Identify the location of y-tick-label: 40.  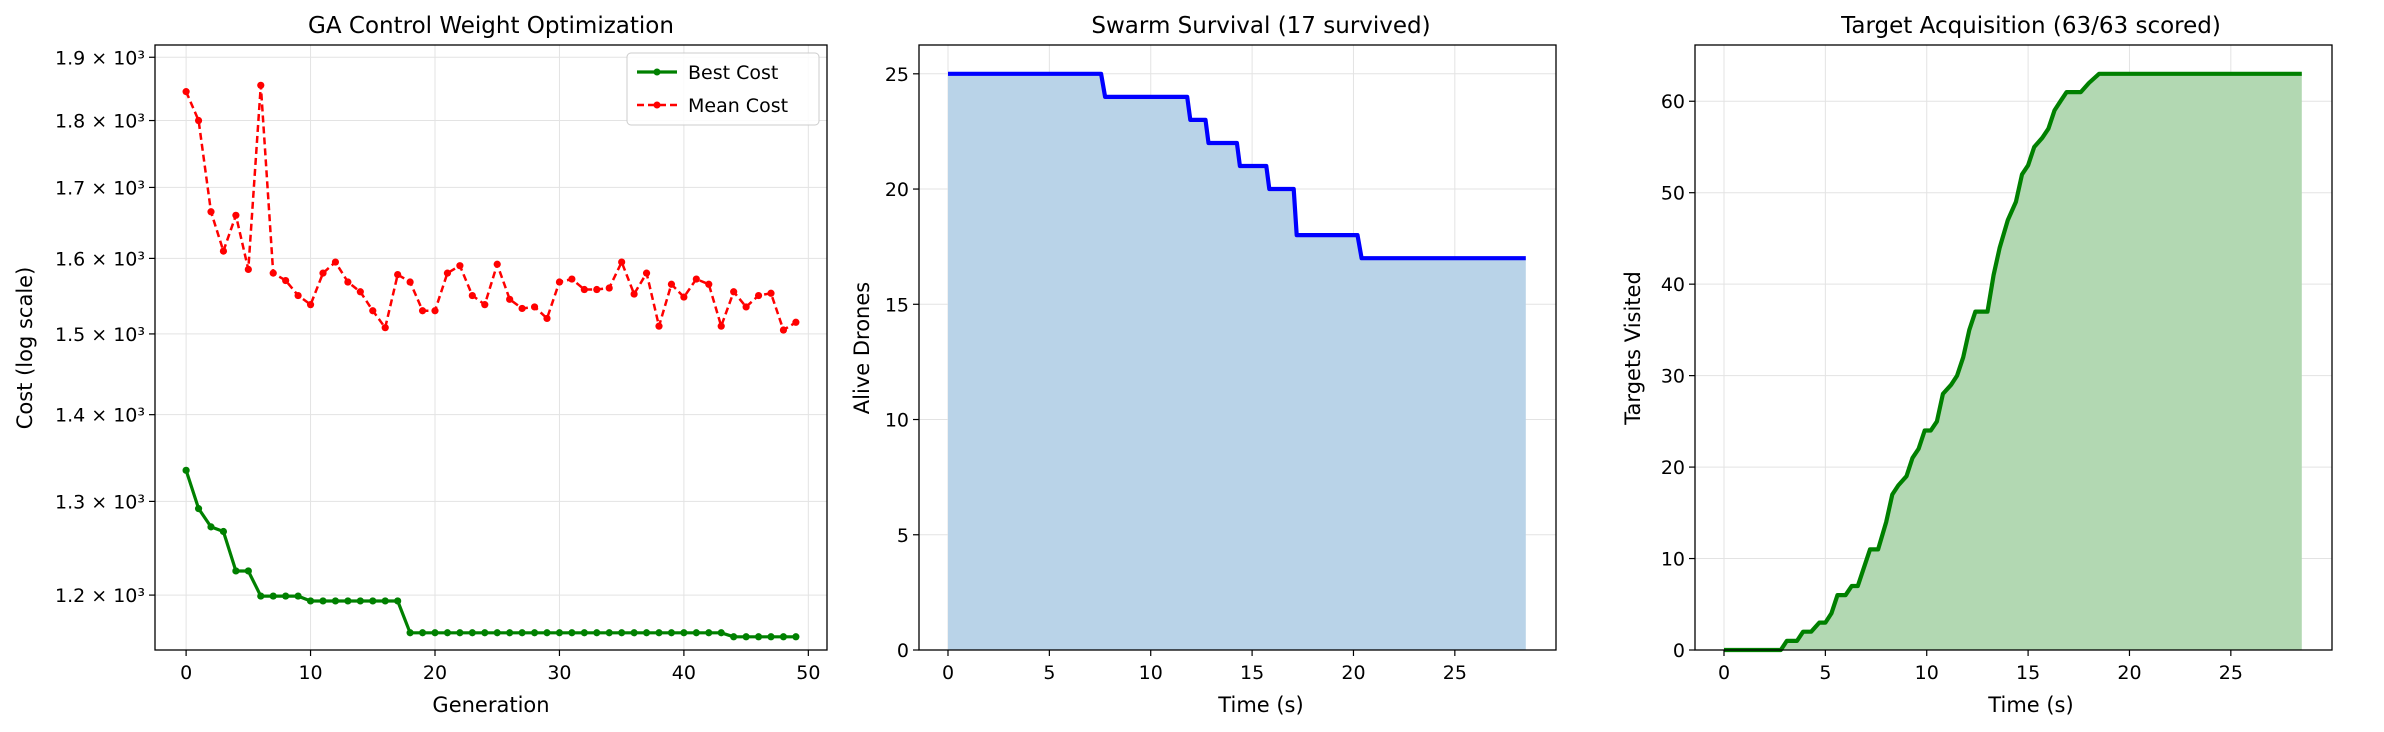
(1673, 285).